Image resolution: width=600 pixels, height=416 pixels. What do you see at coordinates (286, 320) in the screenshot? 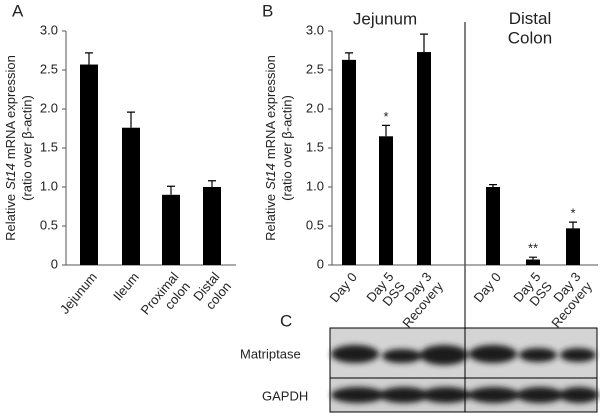
I see `panel-label: C` at bounding box center [286, 320].